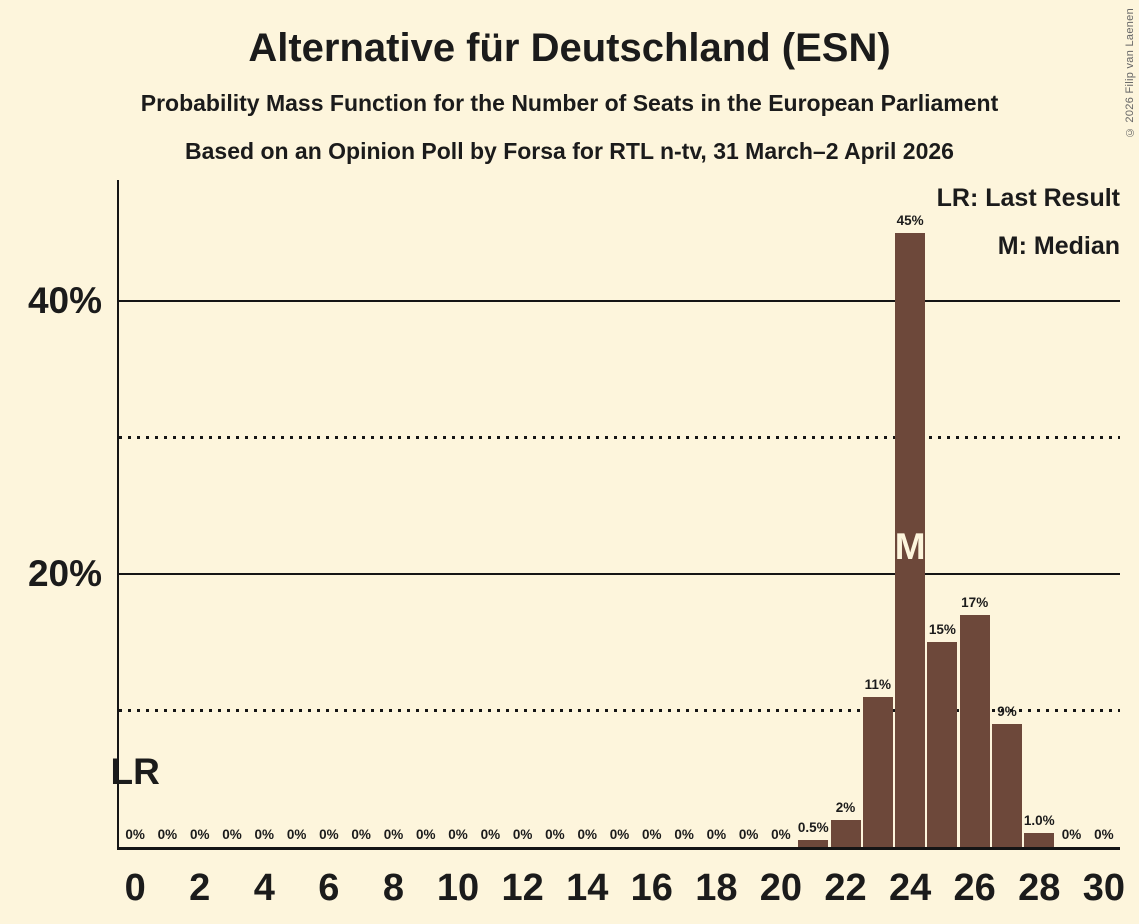 This screenshot has height=924, width=1139. What do you see at coordinates (232, 834) in the screenshot?
I see `bar-label-seat-3: 0%` at bounding box center [232, 834].